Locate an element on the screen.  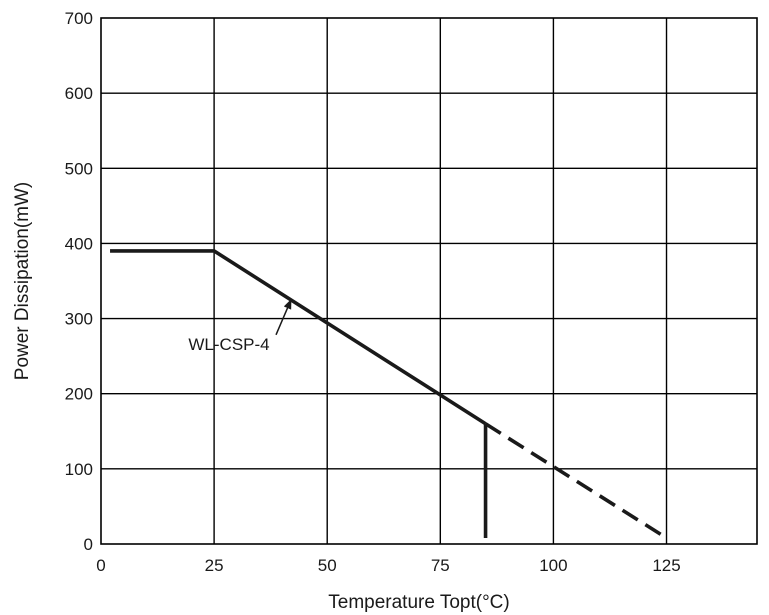
x-tick-label: 25 is located at coordinates (214, 565).